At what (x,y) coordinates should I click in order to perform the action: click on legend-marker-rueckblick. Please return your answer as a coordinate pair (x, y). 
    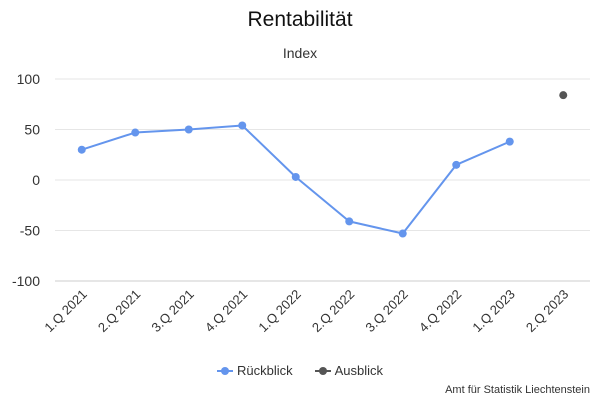
    Looking at the image, I should click on (224, 371).